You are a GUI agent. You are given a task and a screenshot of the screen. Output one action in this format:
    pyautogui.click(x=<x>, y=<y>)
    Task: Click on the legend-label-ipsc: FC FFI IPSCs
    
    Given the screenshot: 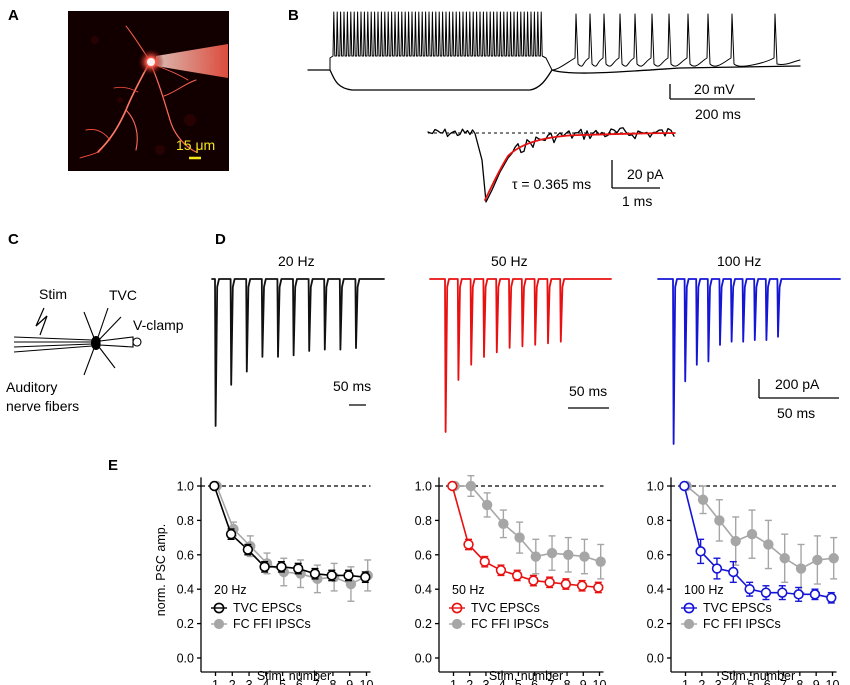 What is the action you would take?
    pyautogui.click(x=510, y=624)
    